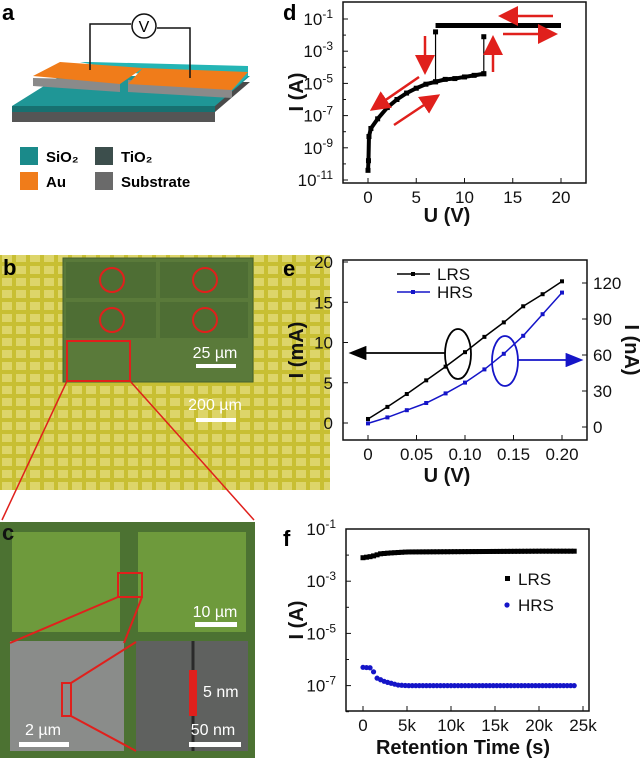  I want to click on legend-label: Substrate, so click(155, 182).